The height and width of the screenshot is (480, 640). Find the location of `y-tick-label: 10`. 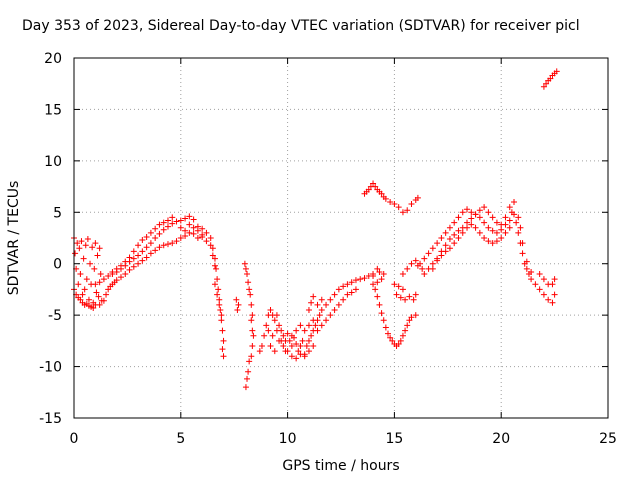

y-tick-label: 10 is located at coordinates (53, 162).